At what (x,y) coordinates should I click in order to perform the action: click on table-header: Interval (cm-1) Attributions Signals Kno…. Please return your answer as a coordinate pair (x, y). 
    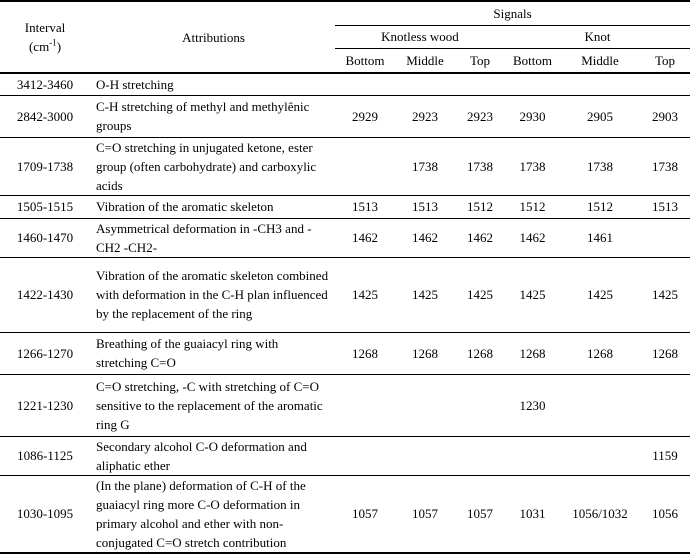
    Looking at the image, I should click on (345, 37).